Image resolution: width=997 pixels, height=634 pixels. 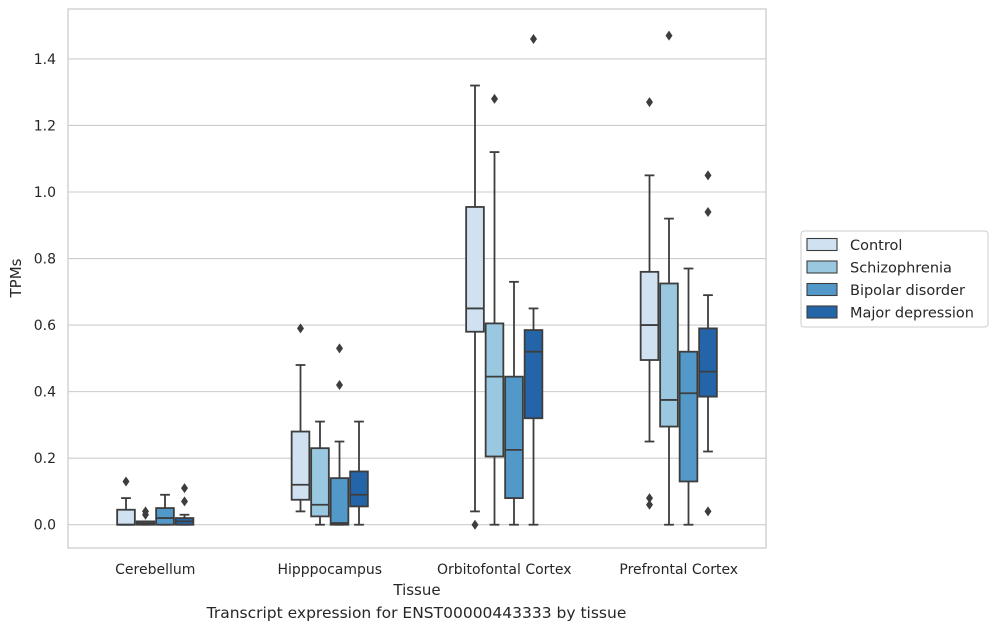 I want to click on y-tick-label: 0.6, so click(x=45, y=326).